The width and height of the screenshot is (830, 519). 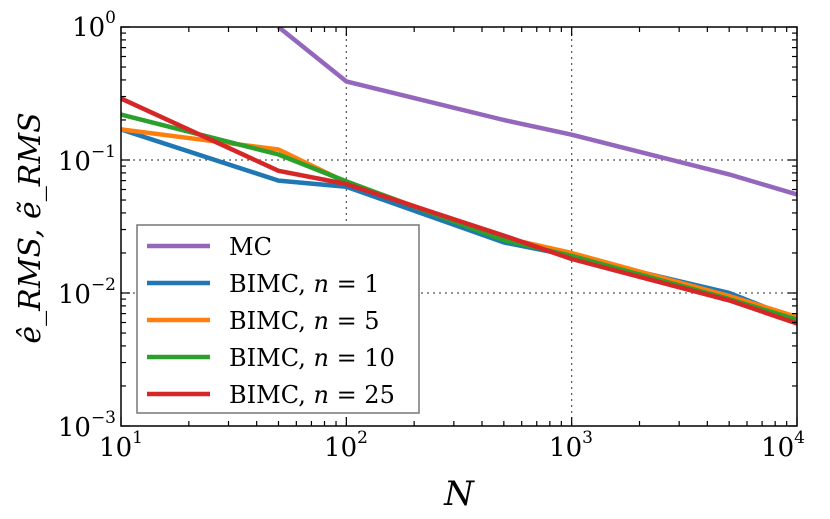 What do you see at coordinates (346, 445) in the screenshot?
I see `x-tick-label-1: 10²` at bounding box center [346, 445].